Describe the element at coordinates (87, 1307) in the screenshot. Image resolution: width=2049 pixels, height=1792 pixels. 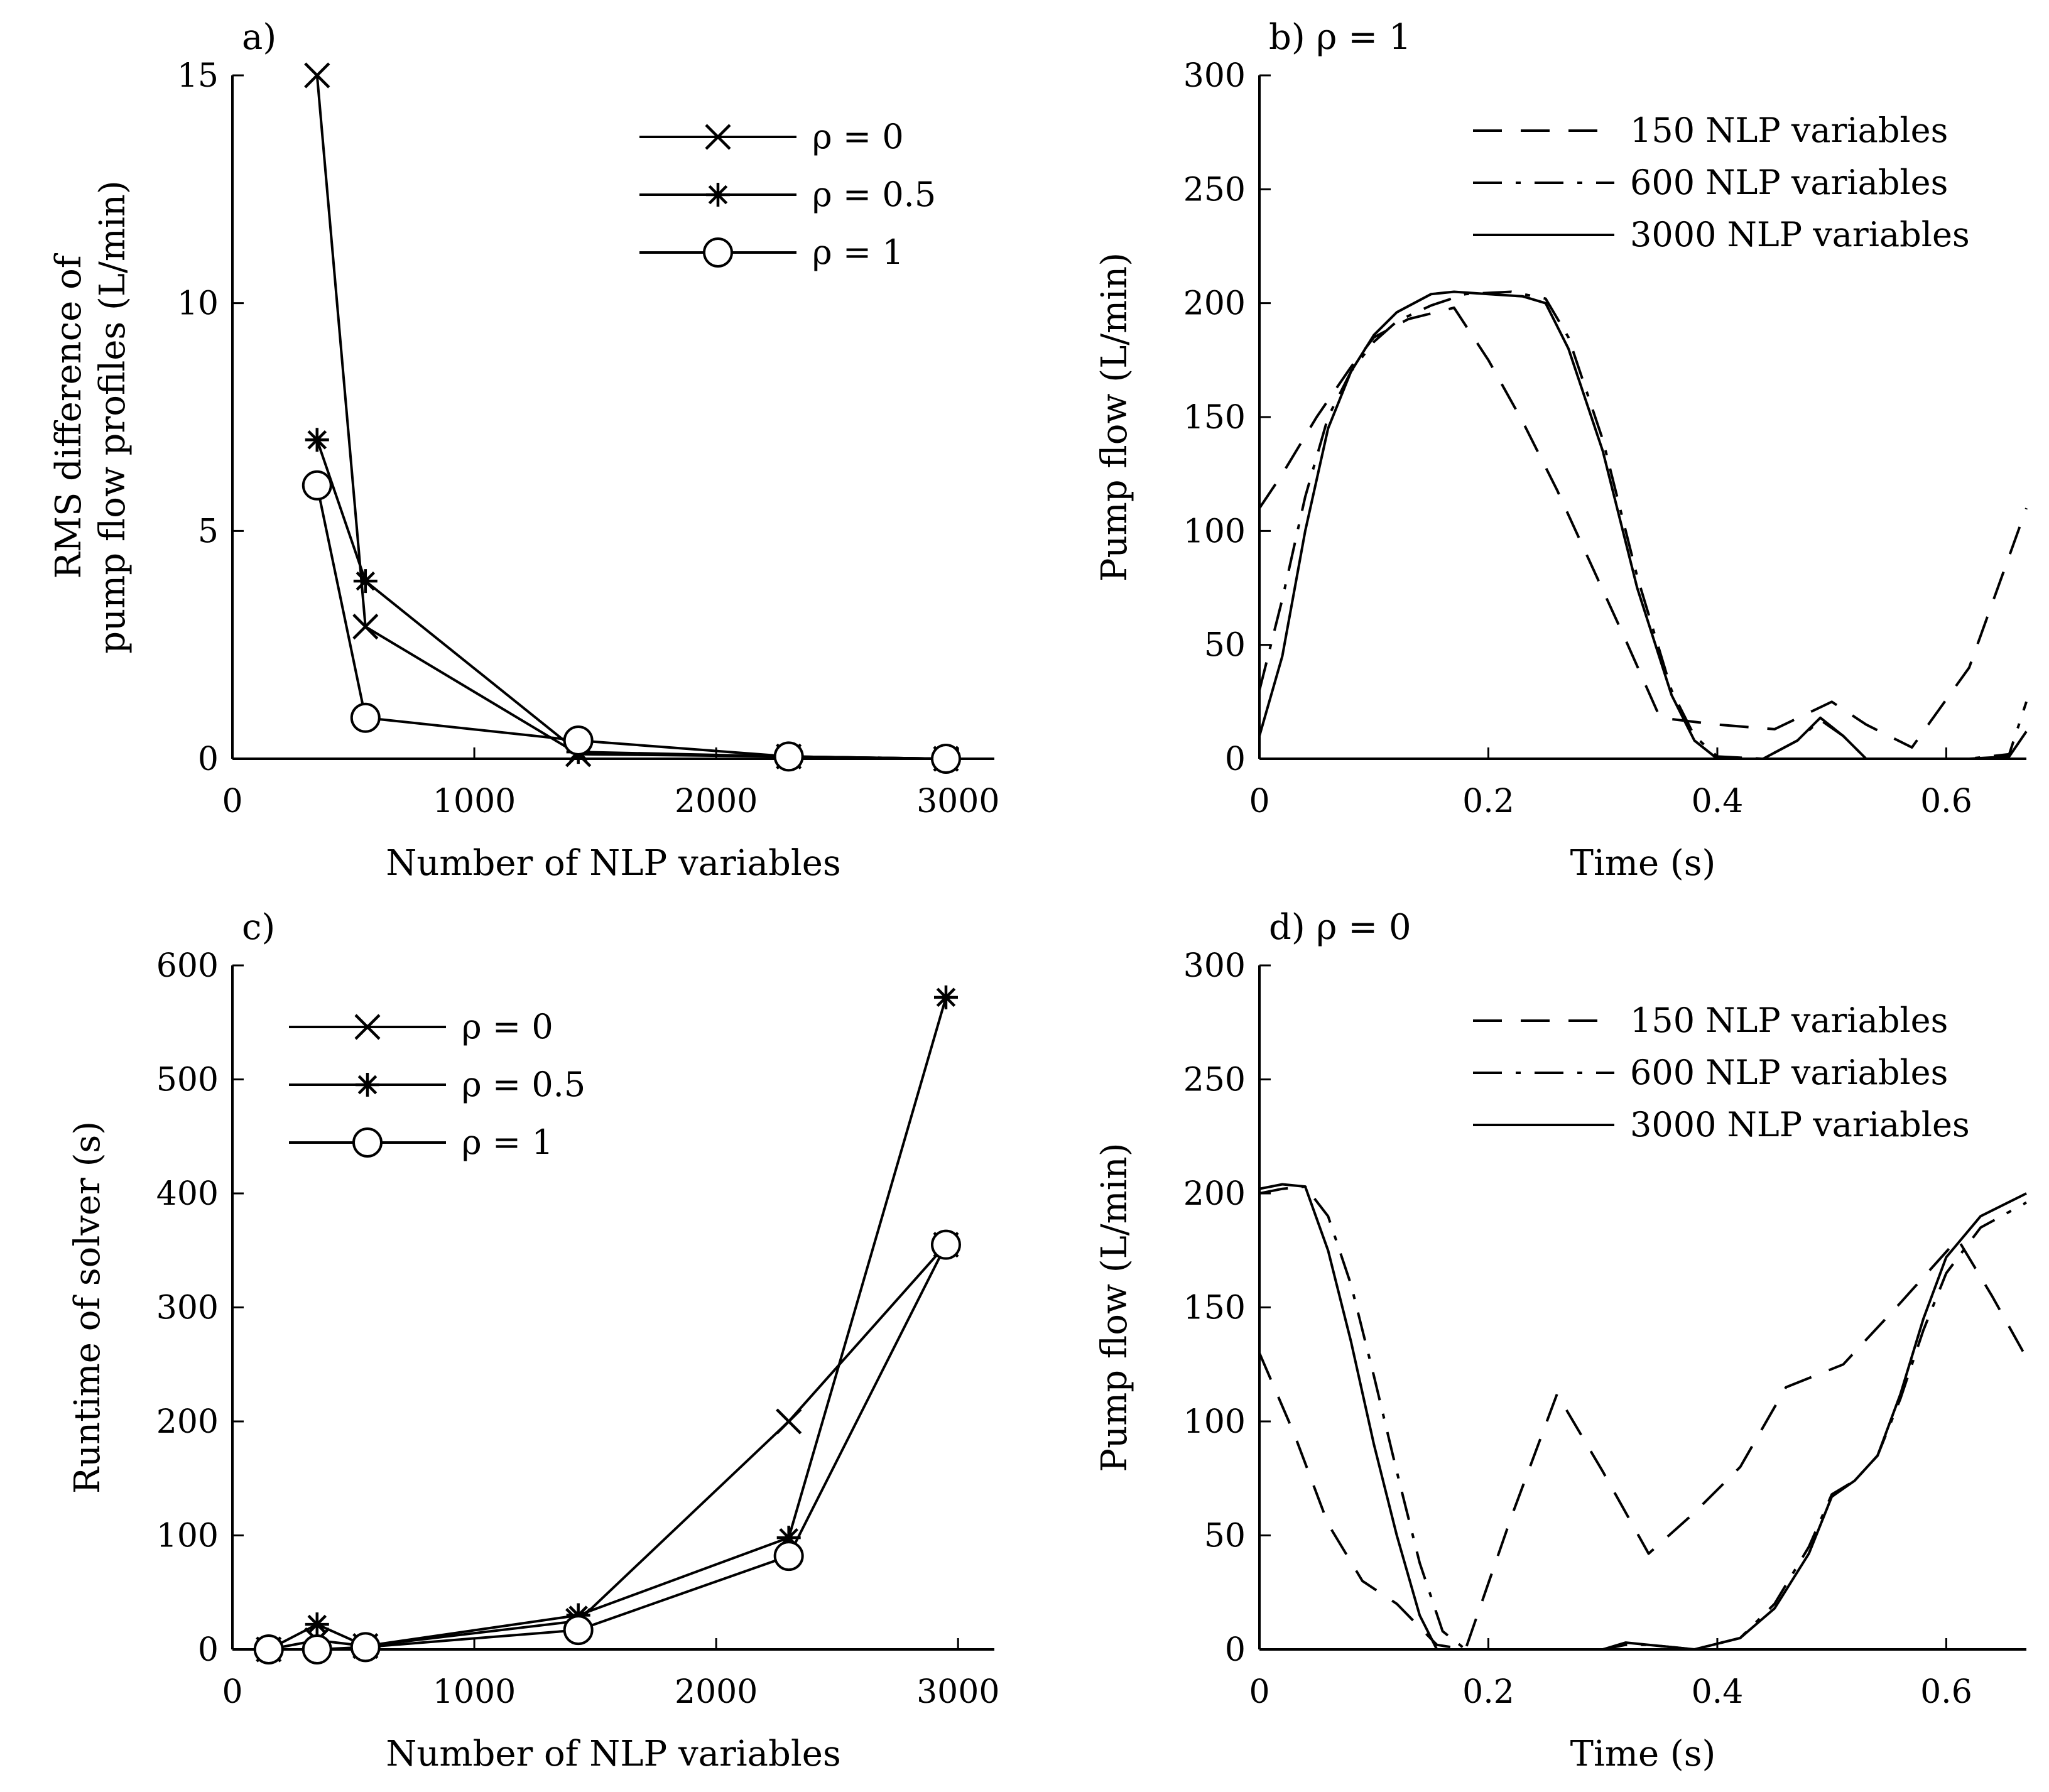
I see `y-axis-label: Runtime of solver (s)` at that location.